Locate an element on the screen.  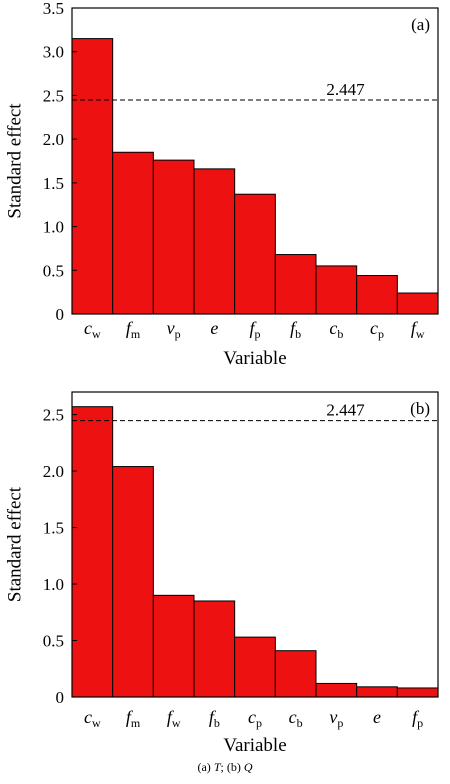
figure-caption: (a) T; (b) Q is located at coordinates (225, 767).